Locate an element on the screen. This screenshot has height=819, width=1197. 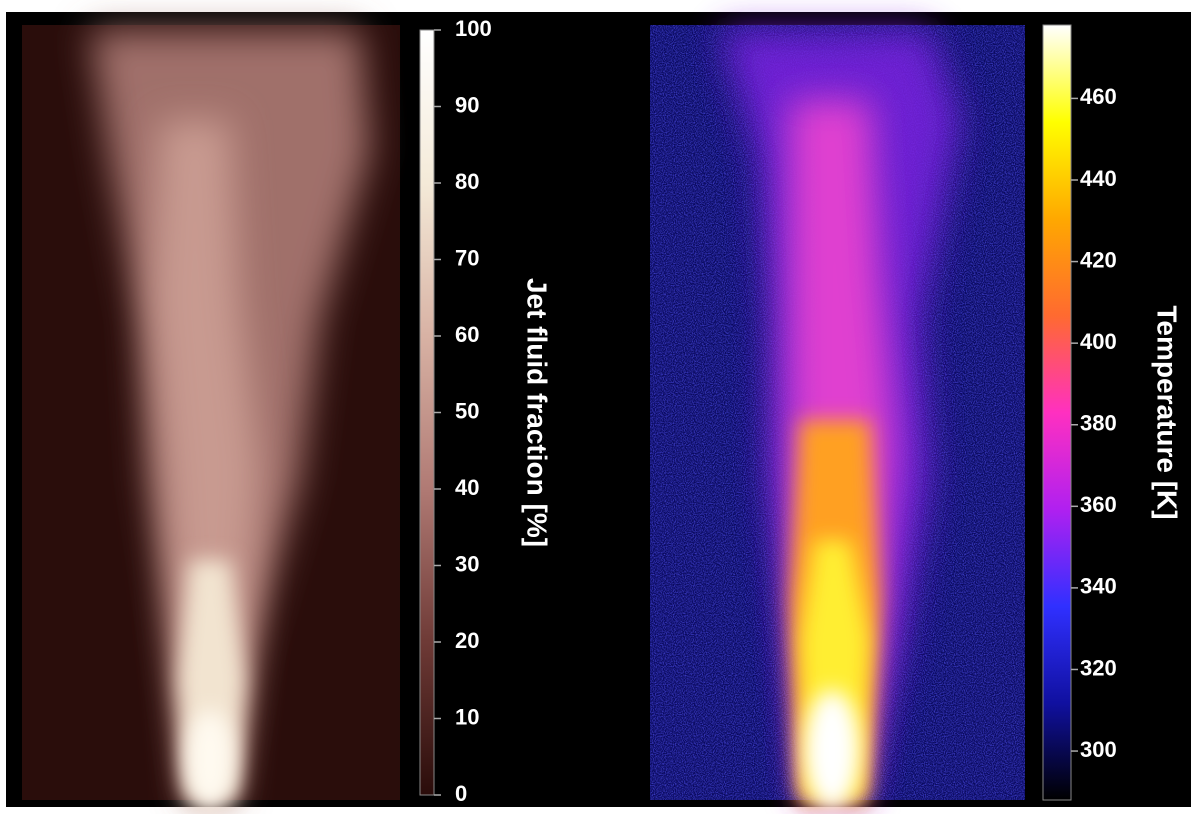
tick-label: 100 is located at coordinates (473, 28).